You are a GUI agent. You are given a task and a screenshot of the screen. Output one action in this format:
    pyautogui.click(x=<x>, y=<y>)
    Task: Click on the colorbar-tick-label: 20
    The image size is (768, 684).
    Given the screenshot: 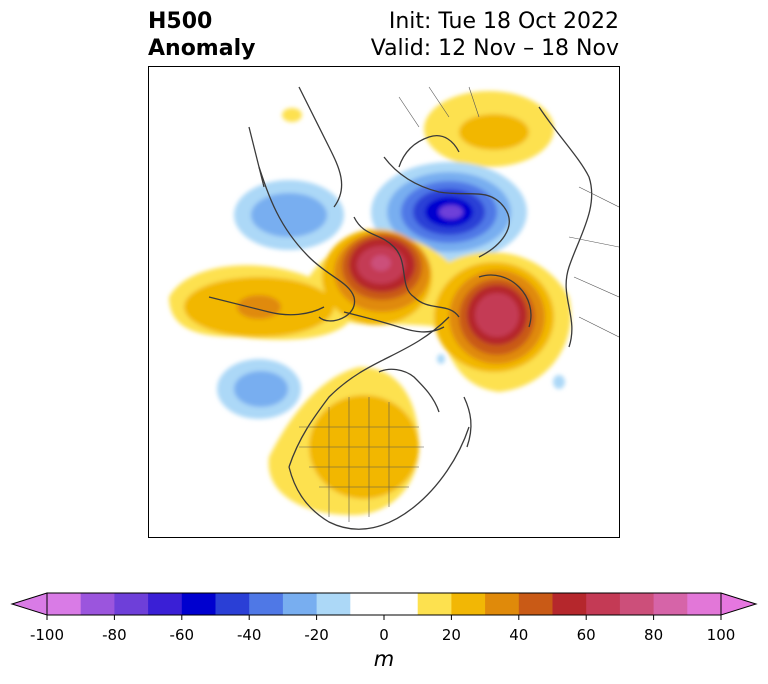 What is the action you would take?
    pyautogui.click(x=451, y=635)
    